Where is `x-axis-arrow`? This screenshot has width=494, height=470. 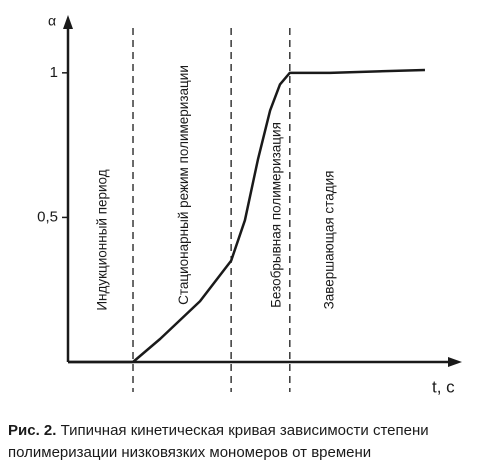 x-axis-arrow is located at coordinates (455, 362).